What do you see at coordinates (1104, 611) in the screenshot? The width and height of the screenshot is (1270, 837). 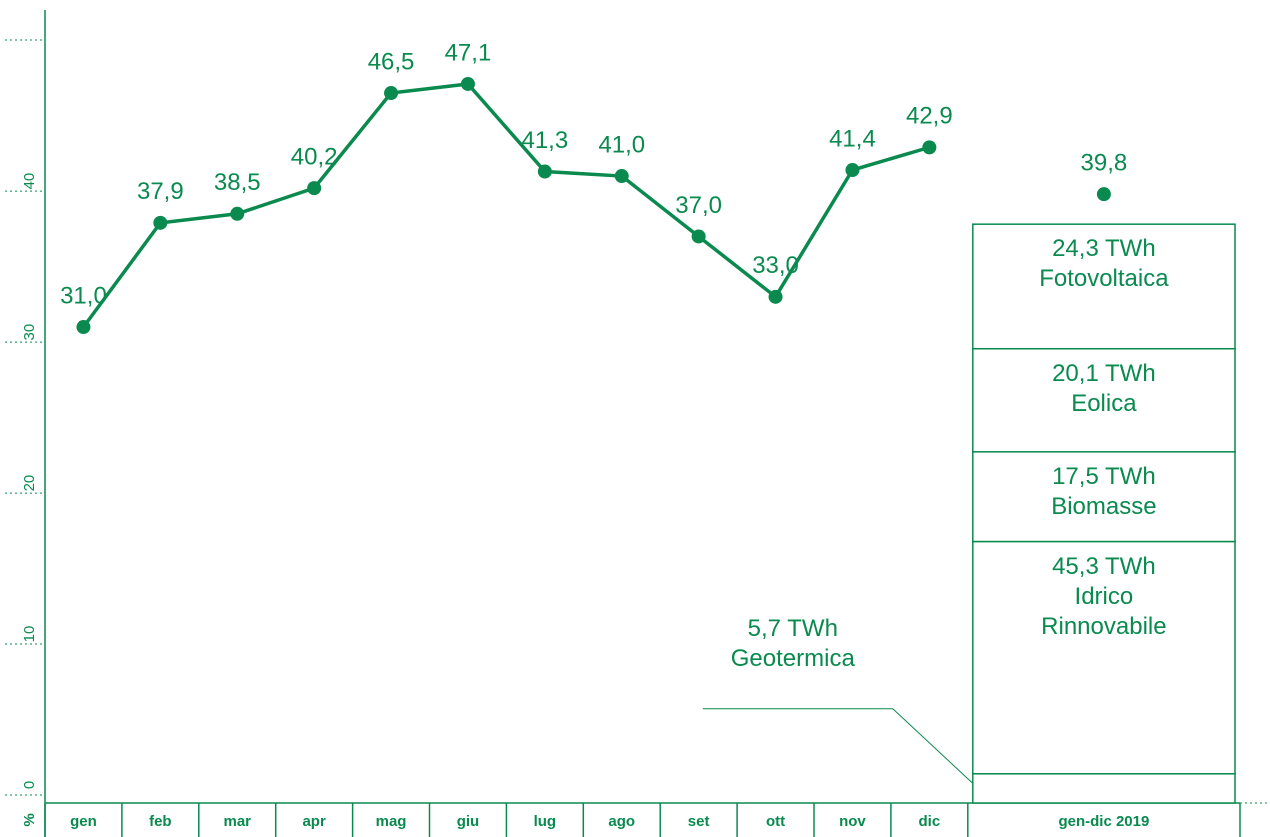 I see `segment-name: Idrico Rinnovabile` at bounding box center [1104, 611].